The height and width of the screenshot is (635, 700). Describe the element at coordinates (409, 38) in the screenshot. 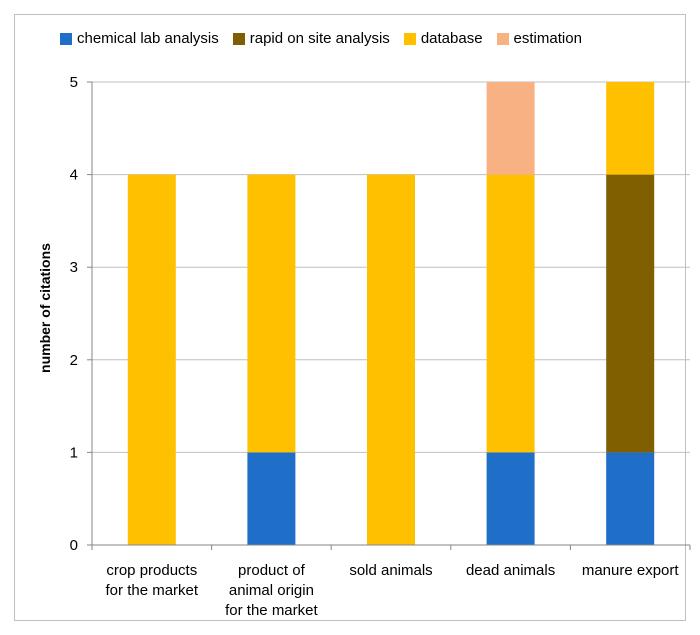

I see `legend-swatch-database` at that location.